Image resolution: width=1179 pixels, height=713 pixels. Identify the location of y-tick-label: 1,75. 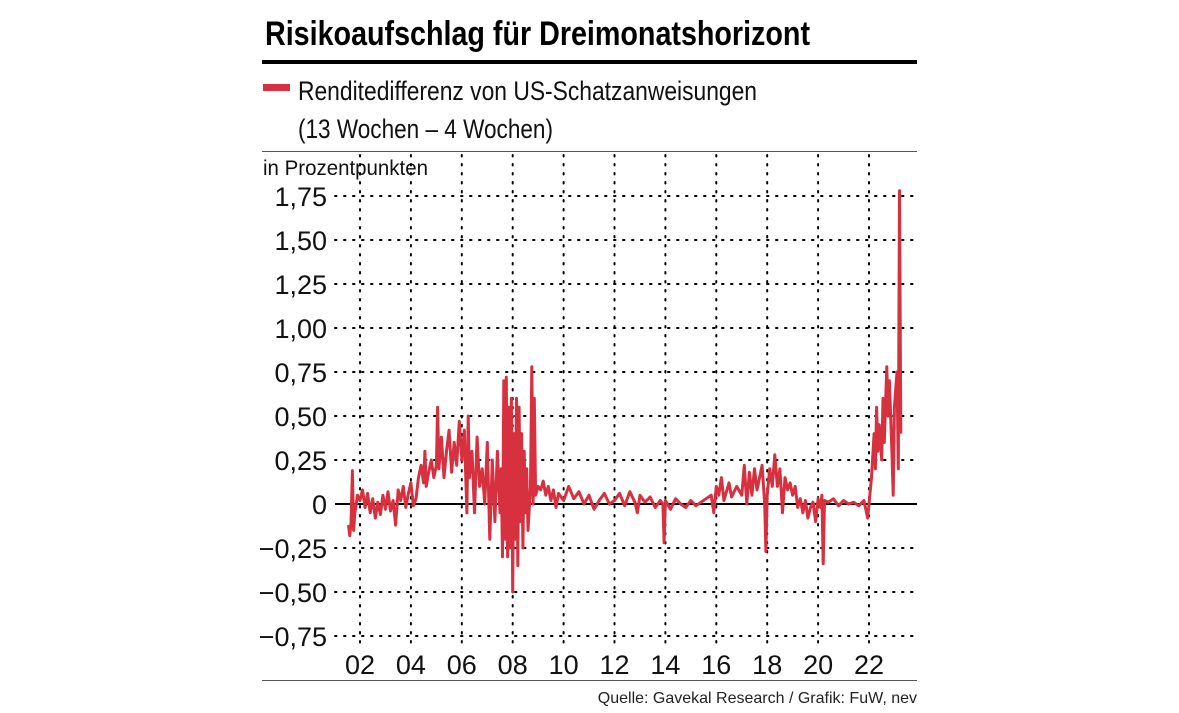
(300, 197).